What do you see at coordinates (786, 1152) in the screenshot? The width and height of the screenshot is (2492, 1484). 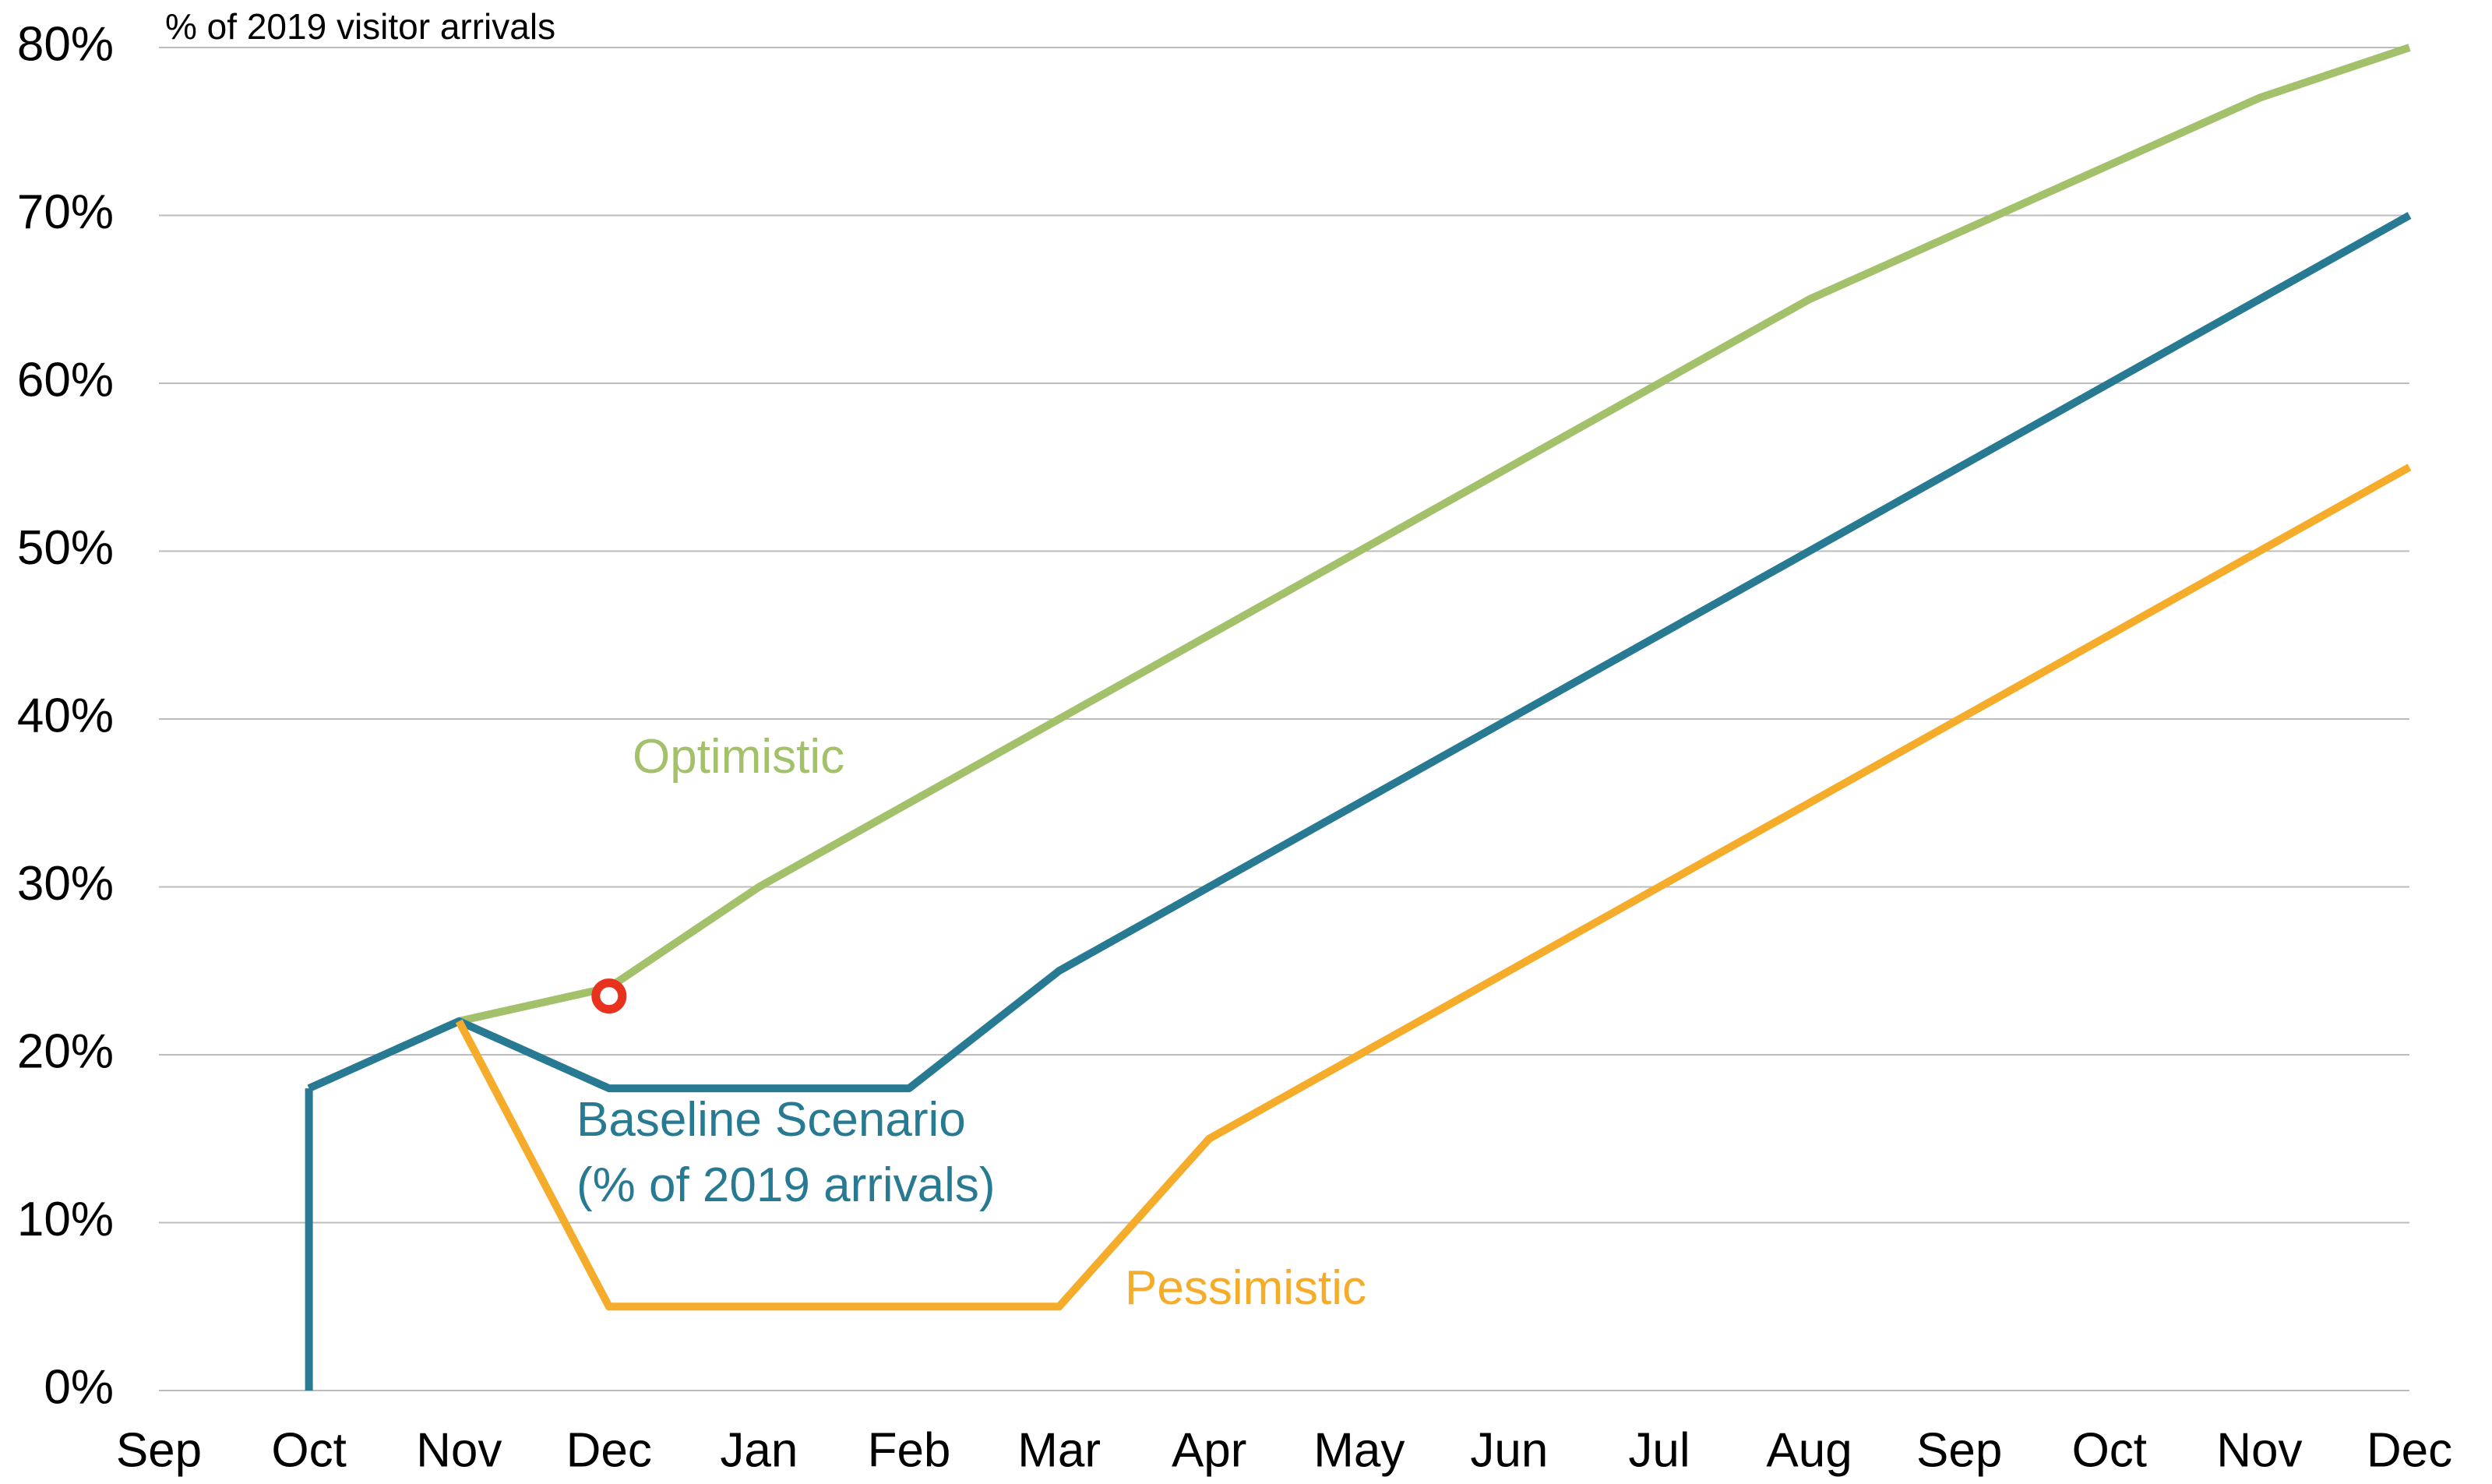 I see `series-label: Baseline Scenario (% of 2019 arrivals)` at bounding box center [786, 1152].